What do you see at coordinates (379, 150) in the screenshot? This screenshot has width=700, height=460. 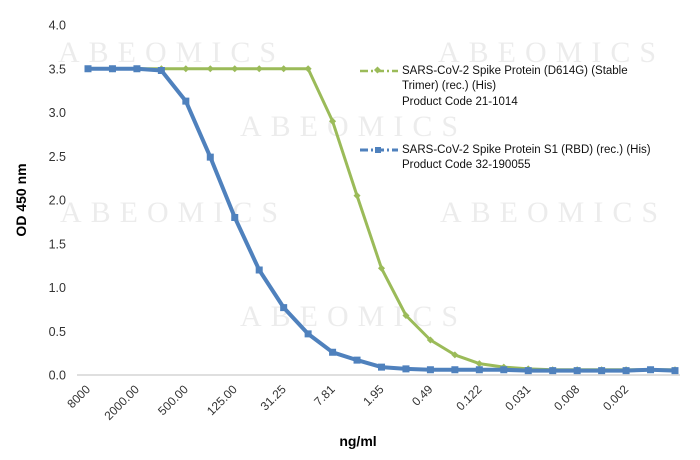 I see `legend-swatch-rbd` at bounding box center [379, 150].